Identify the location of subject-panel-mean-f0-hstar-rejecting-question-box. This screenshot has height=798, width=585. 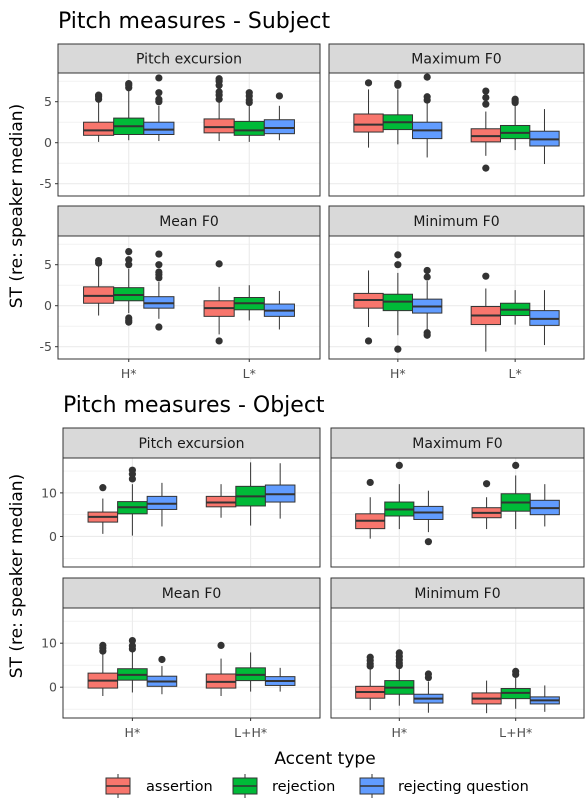
(159, 290).